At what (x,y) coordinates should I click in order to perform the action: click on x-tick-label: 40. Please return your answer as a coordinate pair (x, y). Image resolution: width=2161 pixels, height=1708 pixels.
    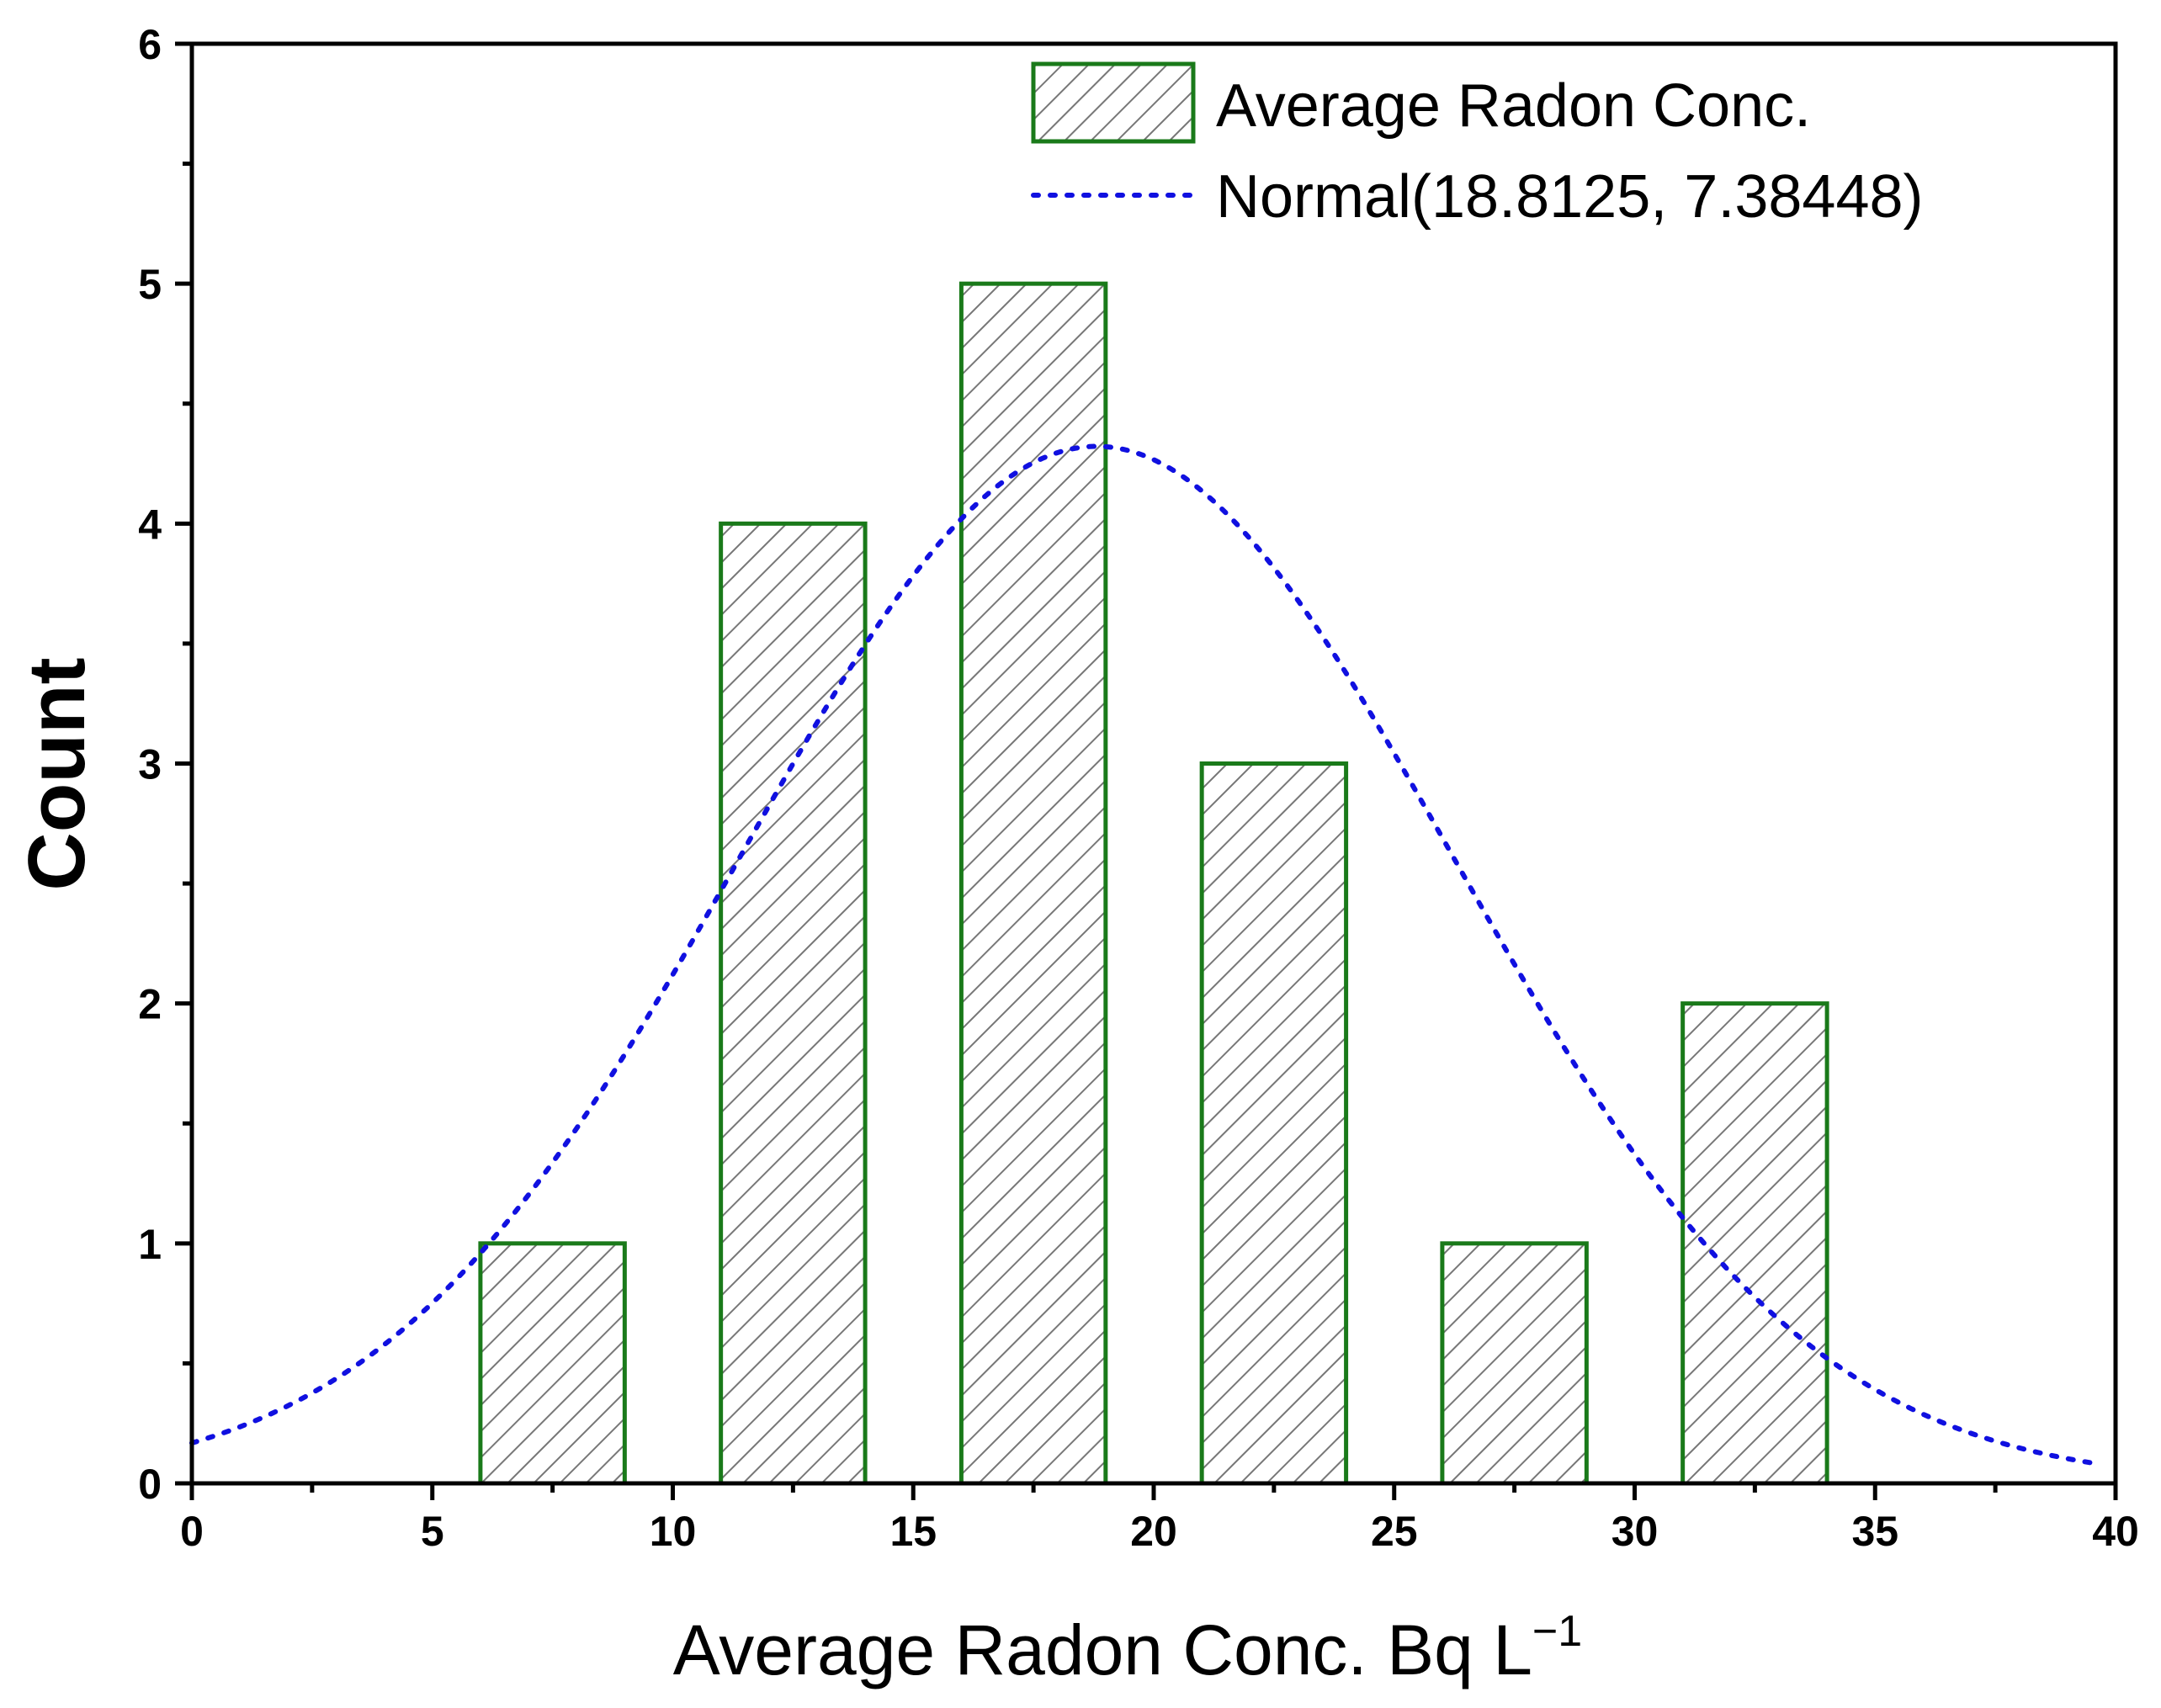
    Looking at the image, I should click on (2115, 1531).